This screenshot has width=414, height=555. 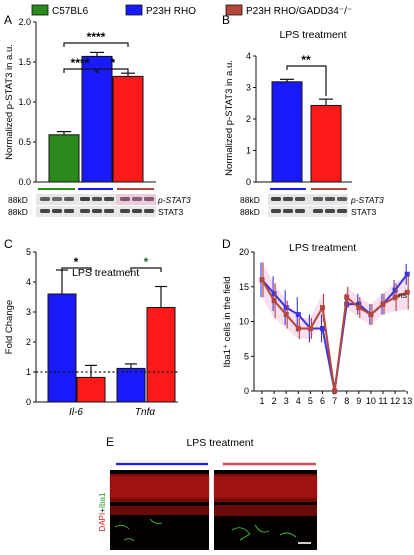 What do you see at coordinates (248, 119) in the screenshot?
I see `chart-b-y-tick-label: 2` at bounding box center [248, 119].